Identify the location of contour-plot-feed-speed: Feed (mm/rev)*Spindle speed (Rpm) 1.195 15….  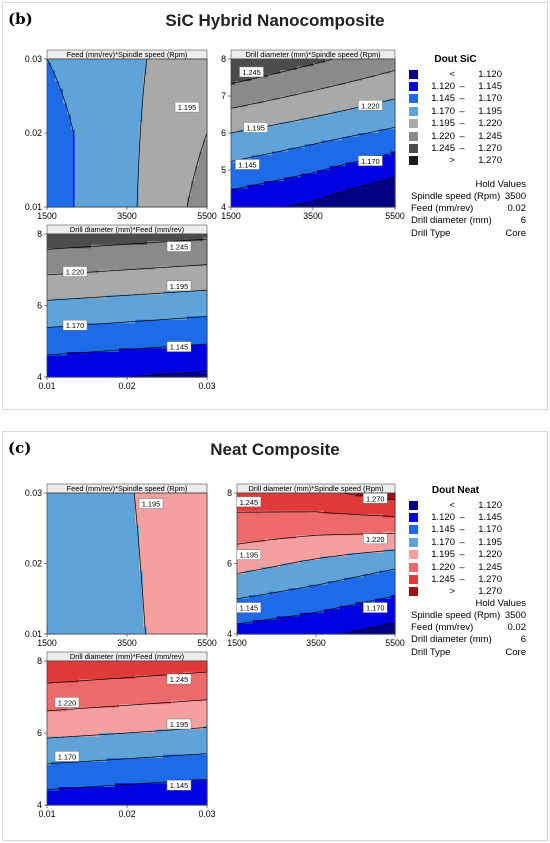
(121, 135).